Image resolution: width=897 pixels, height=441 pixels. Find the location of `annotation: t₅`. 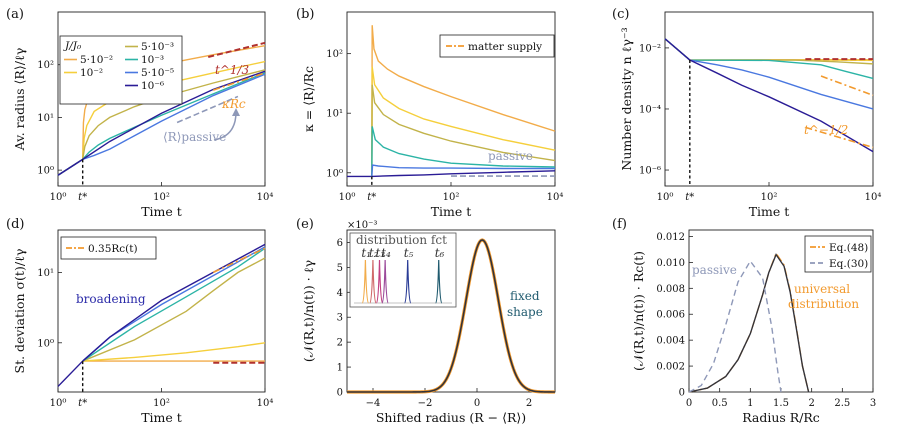

annotation: t₅ is located at coordinates (409, 253).